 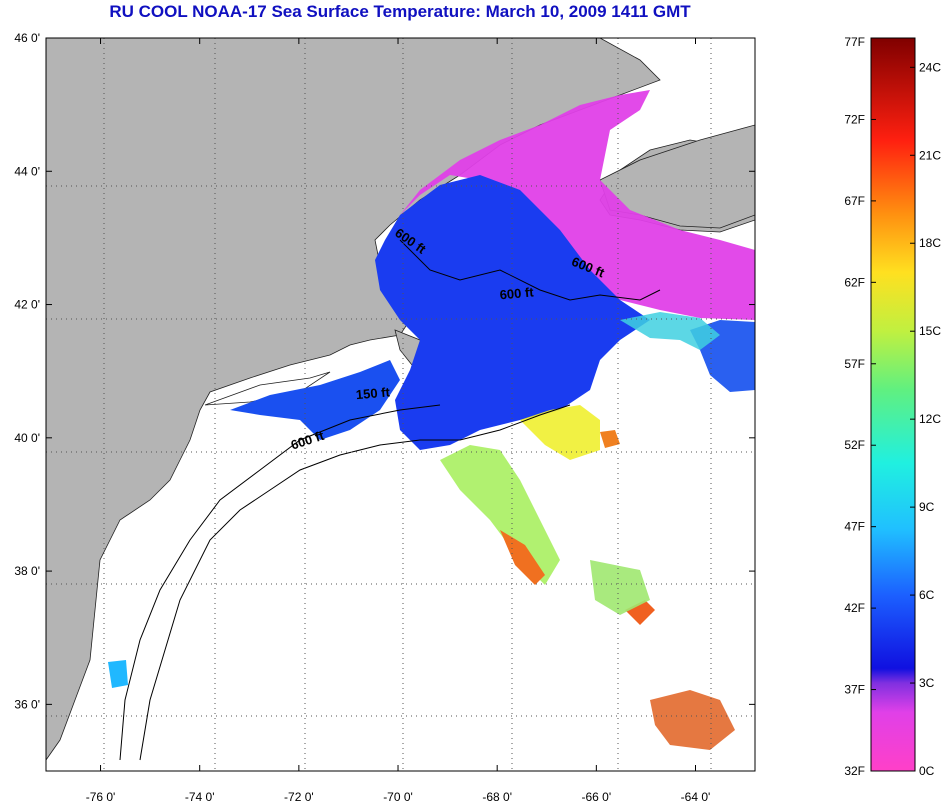 I want to click on colorbar-f-label: 52F, so click(x=854, y=445).